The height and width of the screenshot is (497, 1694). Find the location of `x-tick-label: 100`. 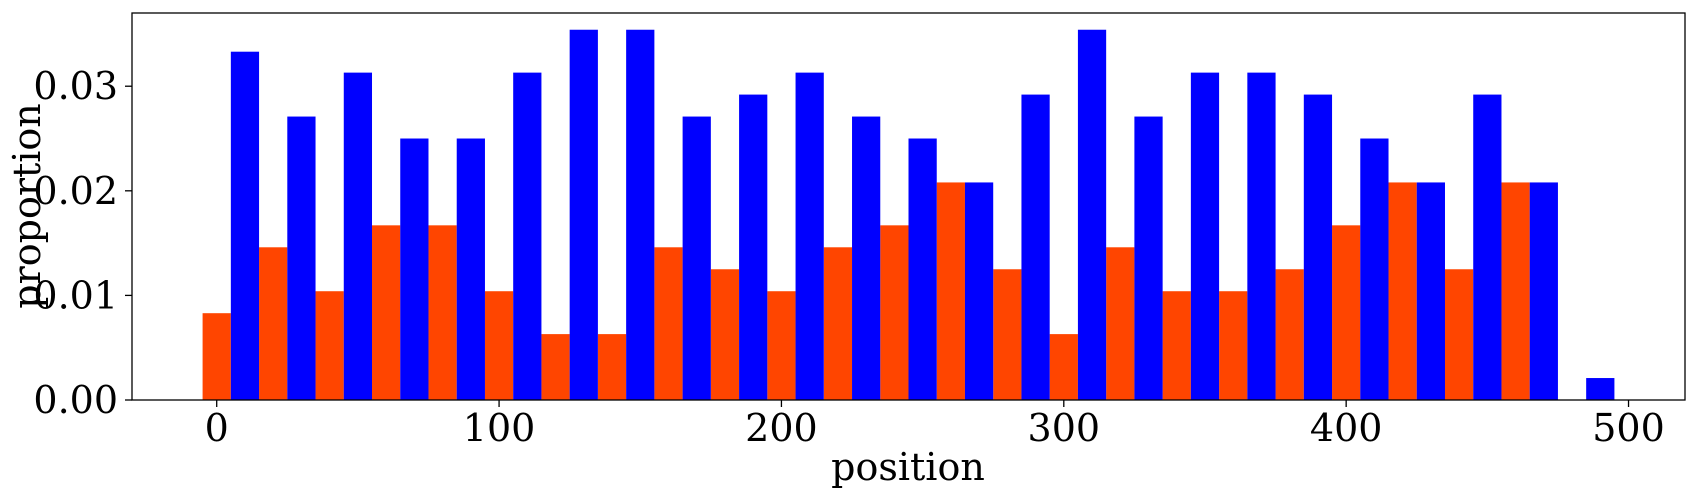

x-tick-label: 100 is located at coordinates (499, 428).